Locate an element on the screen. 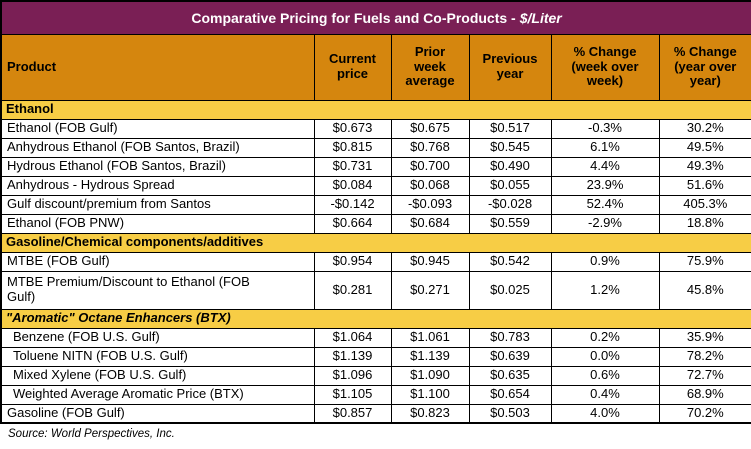 This screenshot has height=449, width=751. prior-week-cell: $0.768 is located at coordinates (430, 147).